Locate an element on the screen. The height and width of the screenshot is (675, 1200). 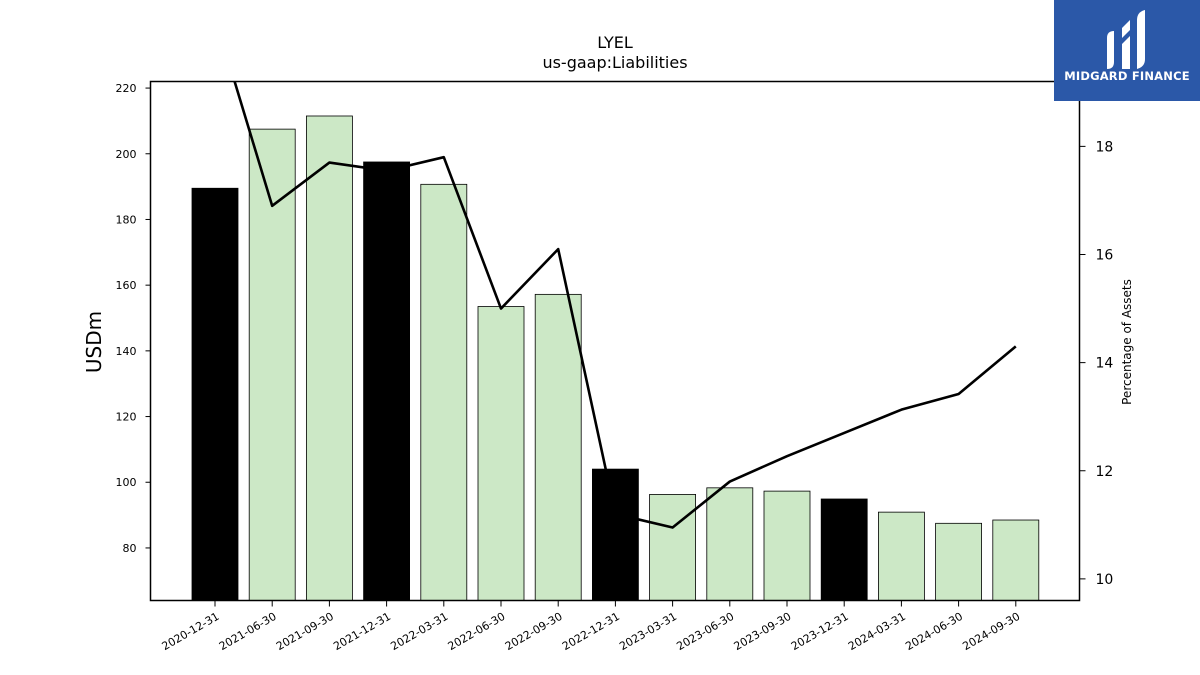
x-tick-label: 2020-12-31 is located at coordinates (191, 631).